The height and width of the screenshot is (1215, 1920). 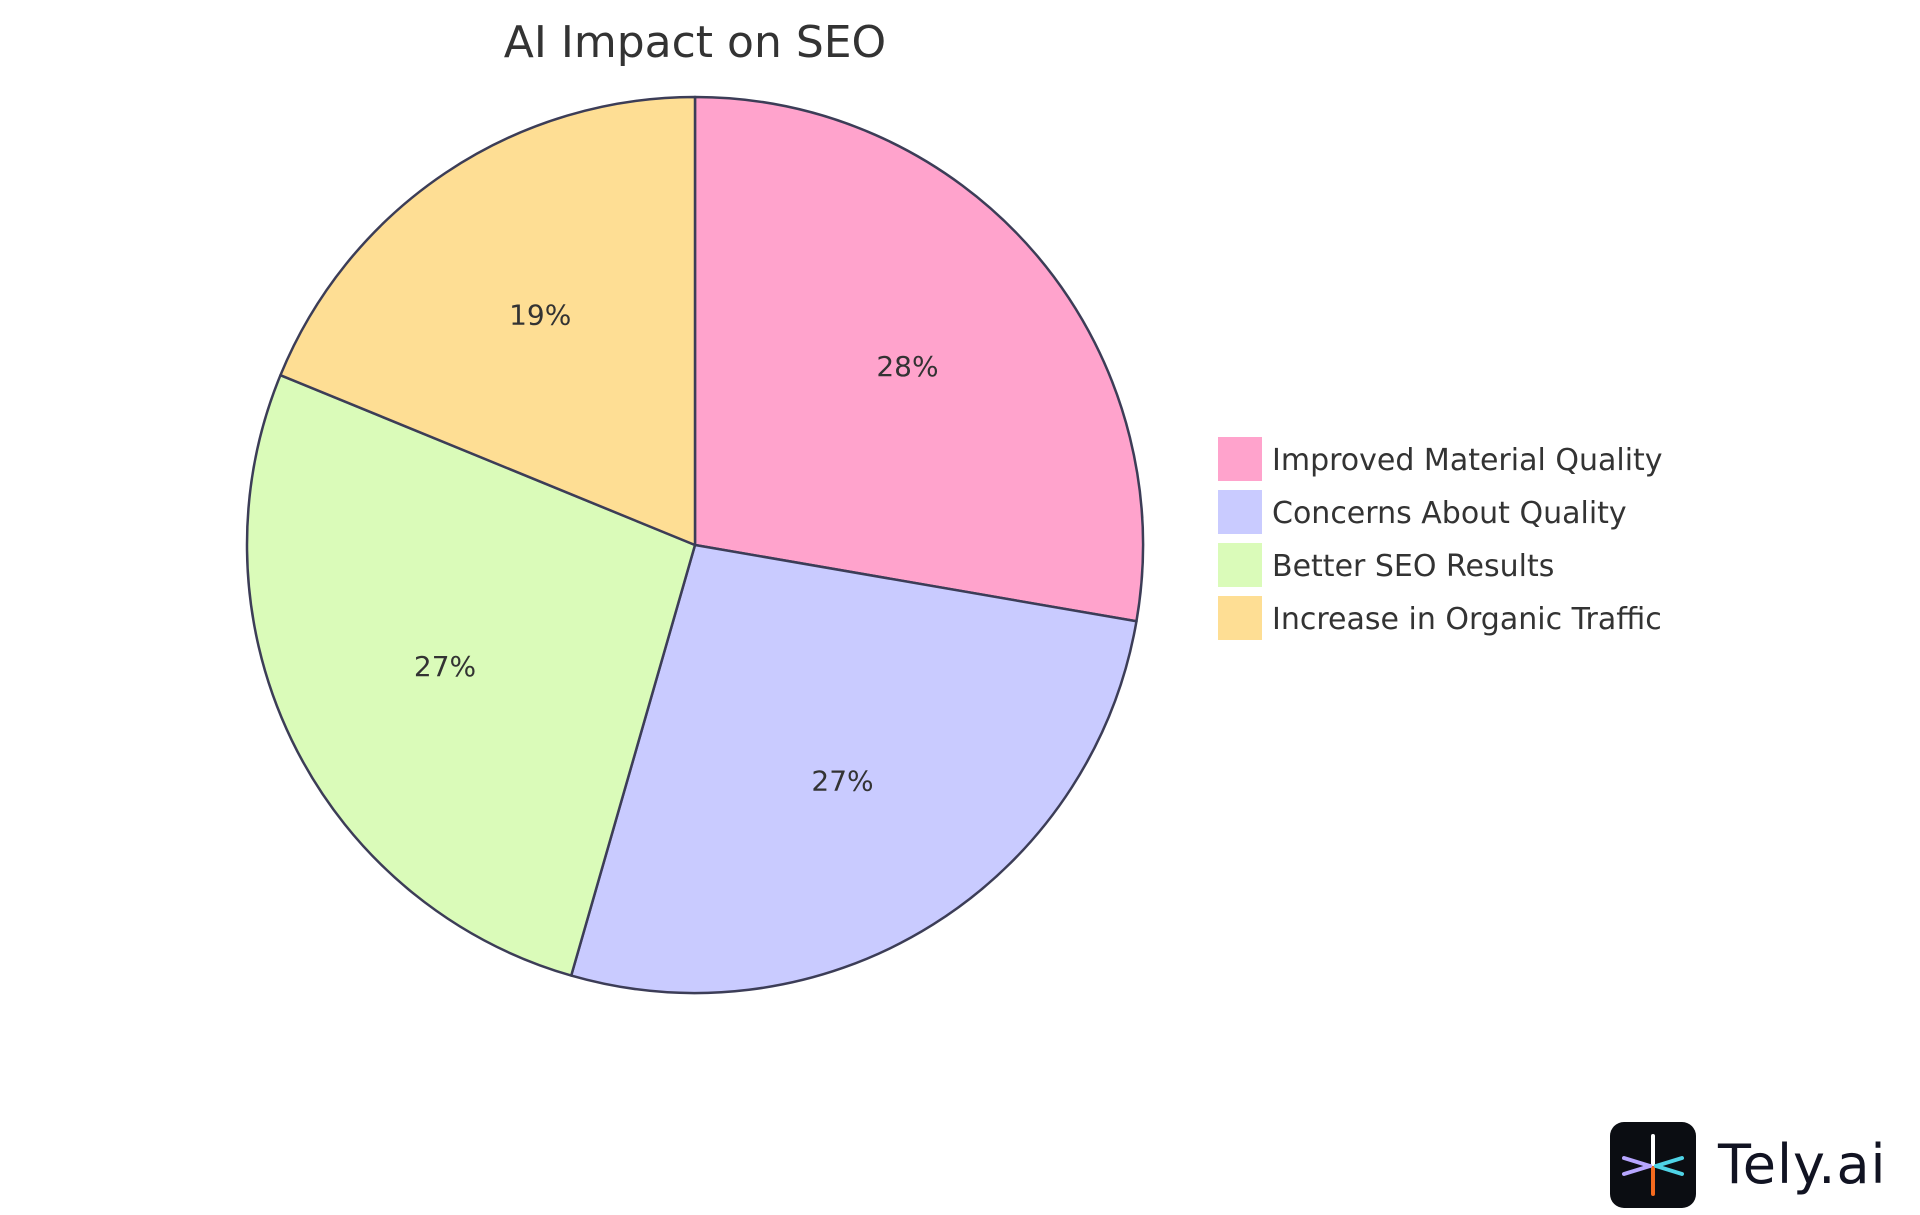 I want to click on legend-label-3: Better SEO Results, so click(x=1413, y=566).